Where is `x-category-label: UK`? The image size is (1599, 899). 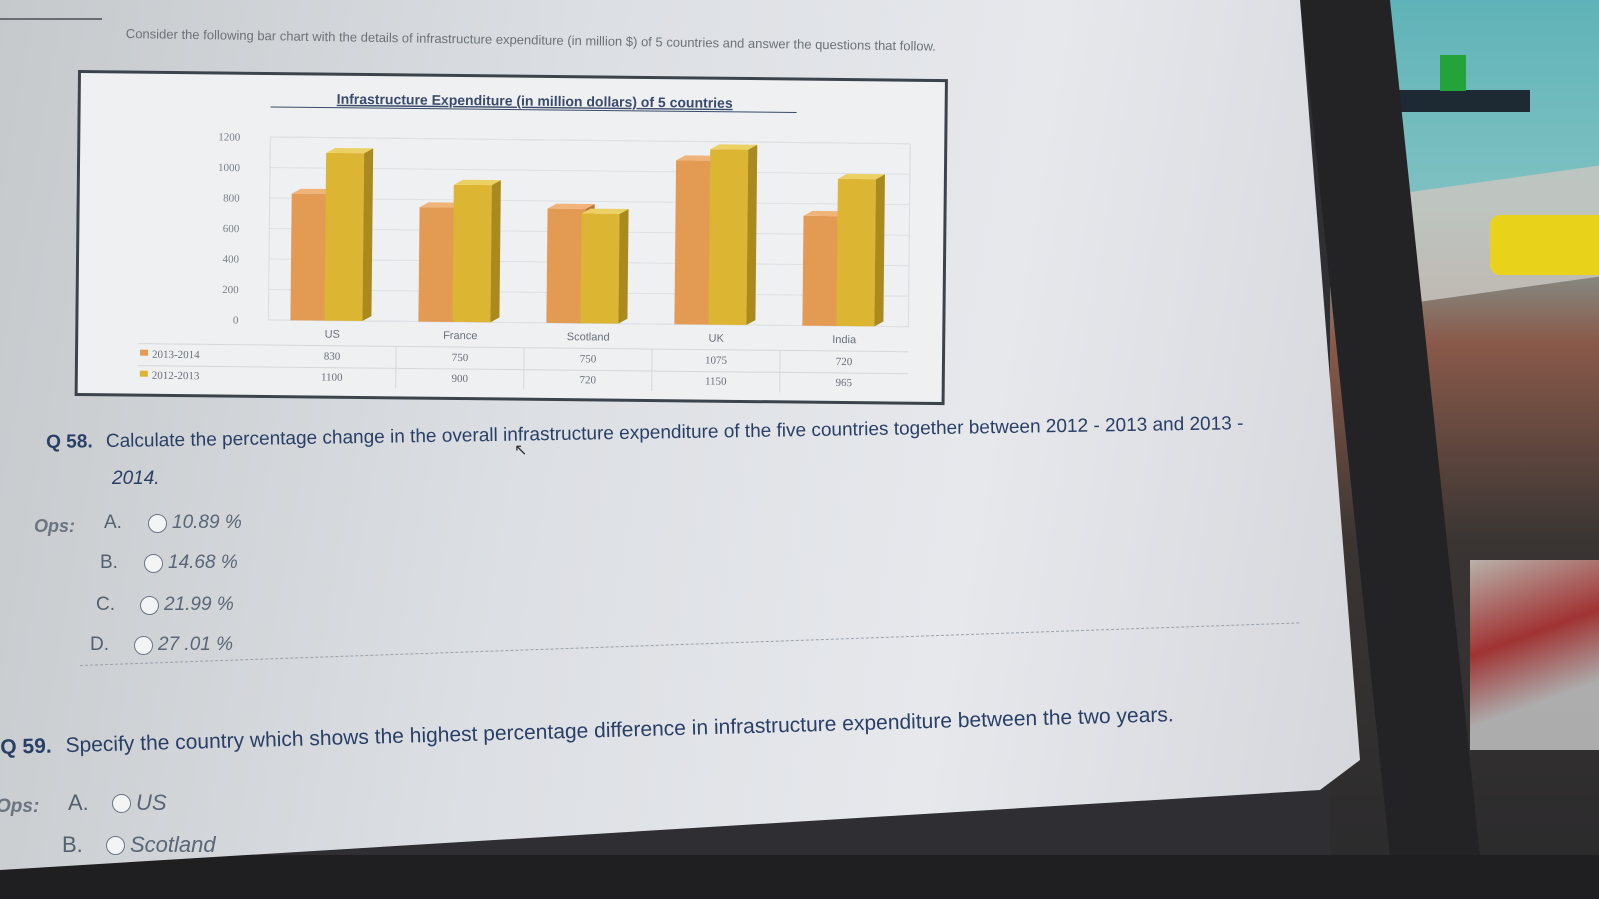
x-category-label: UK is located at coordinates (717, 339).